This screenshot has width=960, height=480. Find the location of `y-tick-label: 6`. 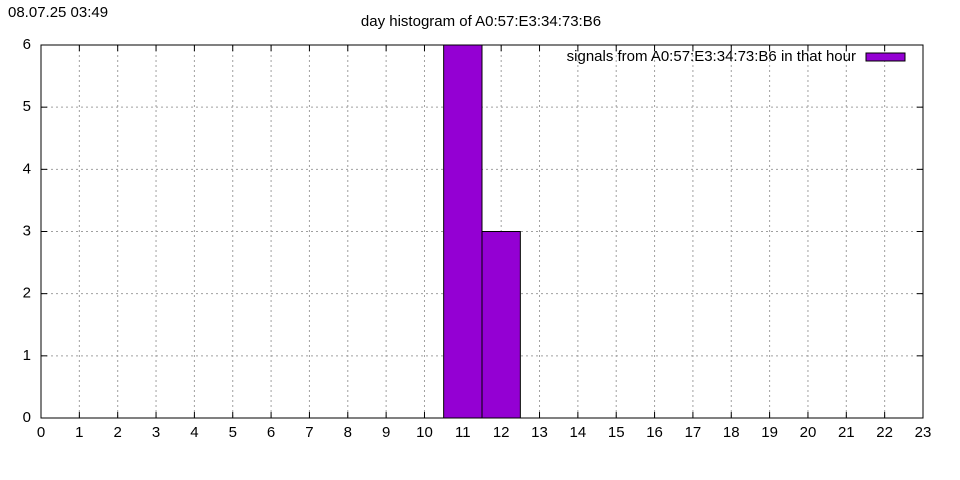

y-tick-label: 6 is located at coordinates (27, 44).